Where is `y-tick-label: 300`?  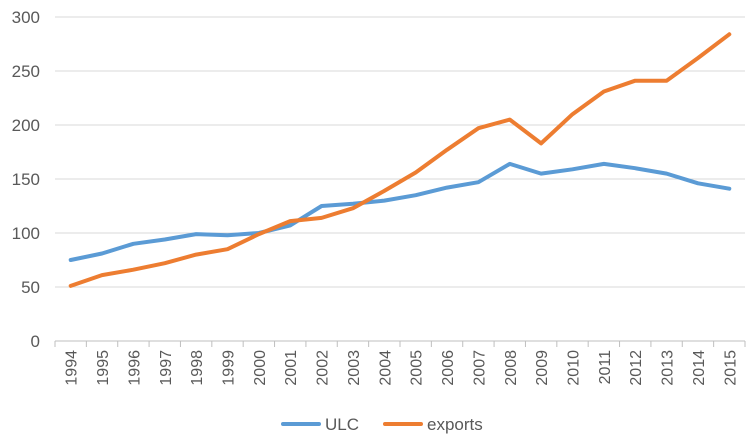 y-tick-label: 300 is located at coordinates (26, 17).